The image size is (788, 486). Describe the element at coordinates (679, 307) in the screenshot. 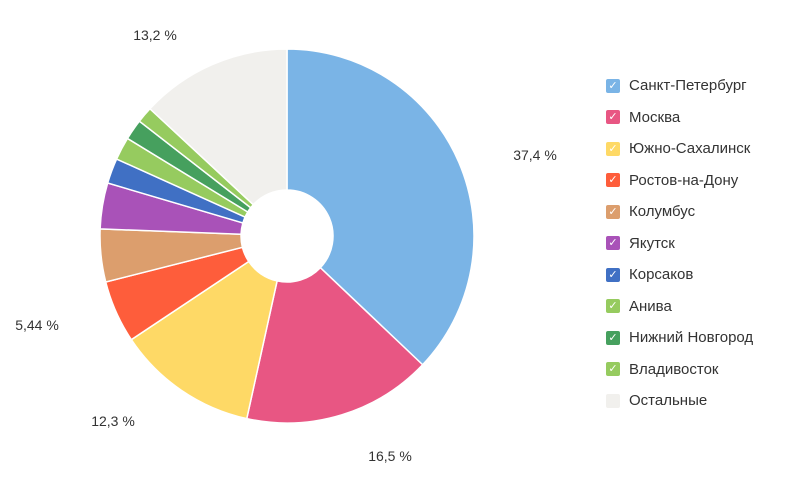

I see `legend-item: ✓ Анива` at that location.